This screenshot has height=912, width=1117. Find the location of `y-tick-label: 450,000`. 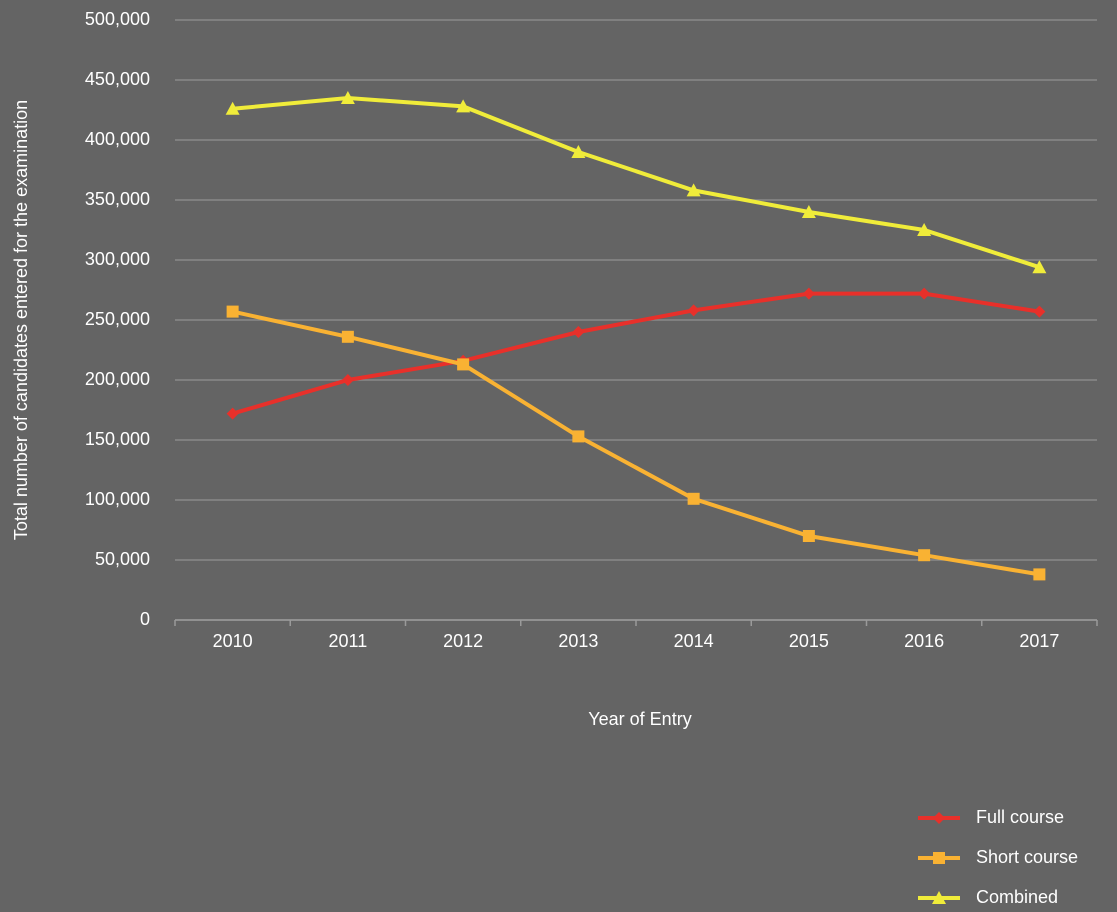

y-tick-label: 450,000 is located at coordinates (117, 79).